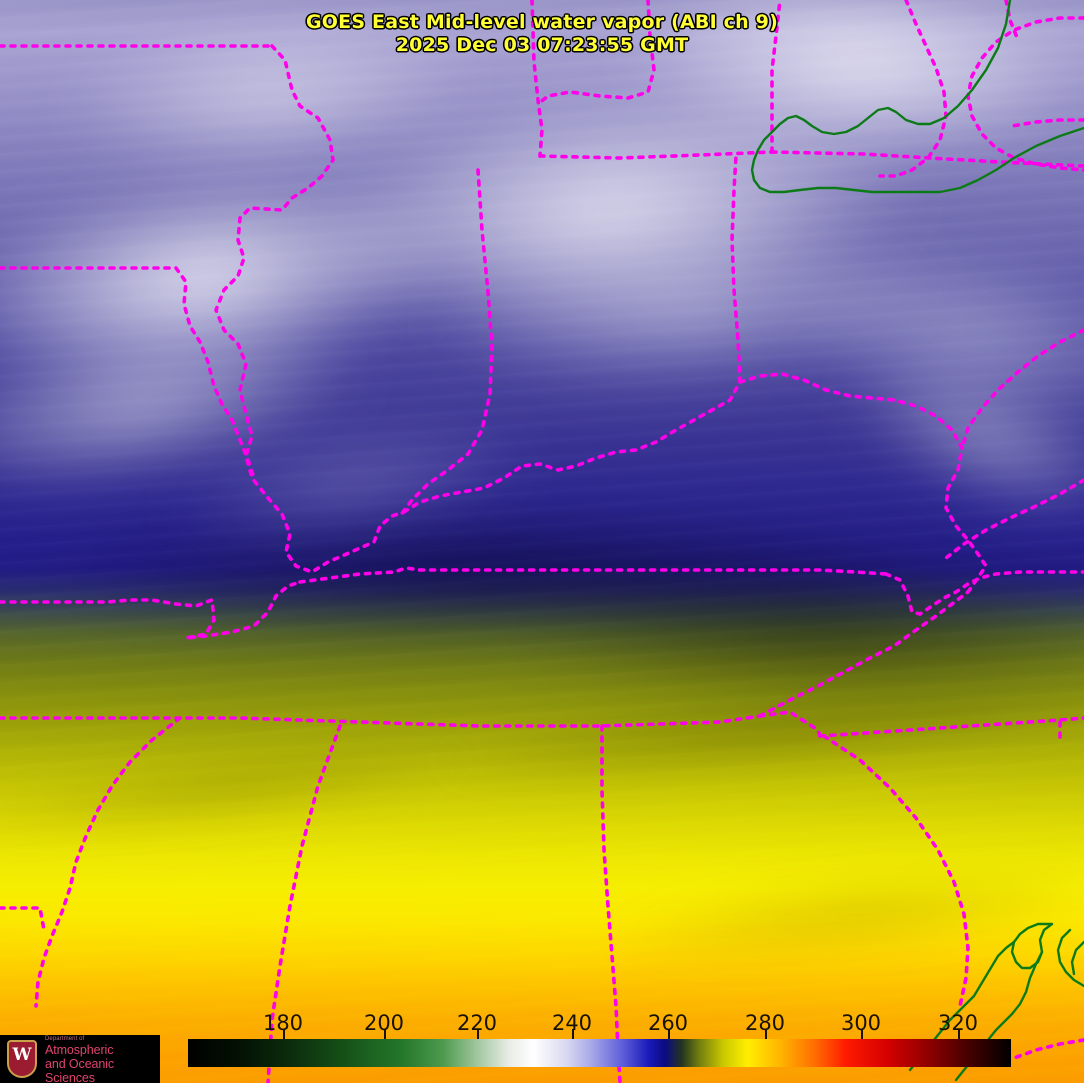  What do you see at coordinates (599, 1053) in the screenshot?
I see `colorbar-gradient` at bounding box center [599, 1053].